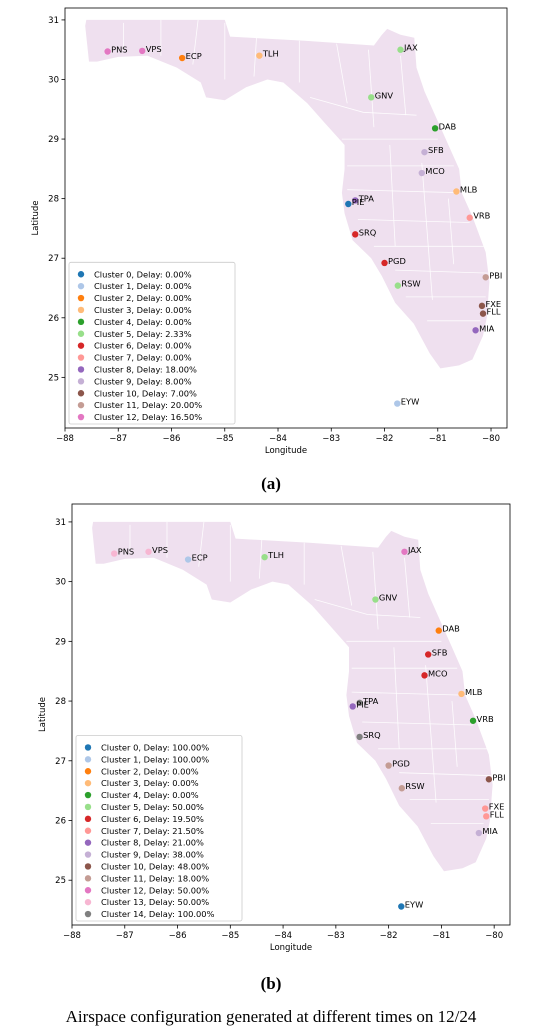  I want to click on airport-point-pgd, so click(384, 263).